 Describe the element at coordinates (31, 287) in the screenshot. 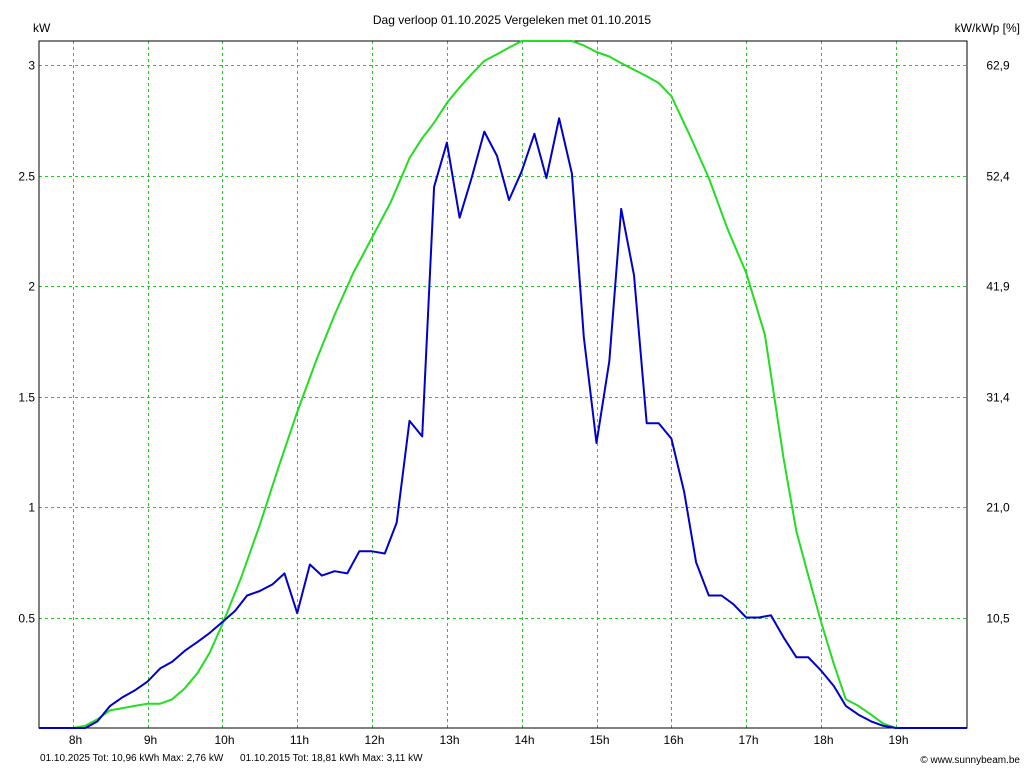

I see `y-tick-label-left: 2` at that location.